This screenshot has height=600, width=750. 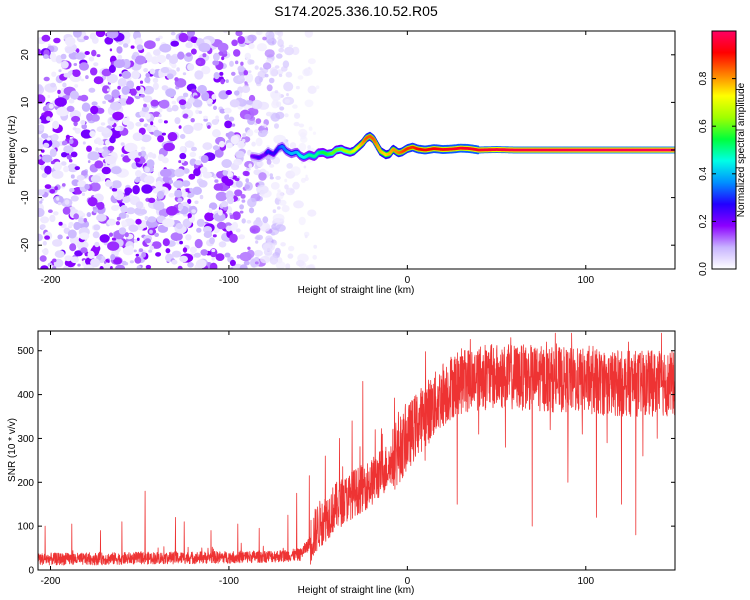 What do you see at coordinates (356, 290) in the screenshot?
I see `spectrogram-x-label: Height of straight line (km)` at bounding box center [356, 290].